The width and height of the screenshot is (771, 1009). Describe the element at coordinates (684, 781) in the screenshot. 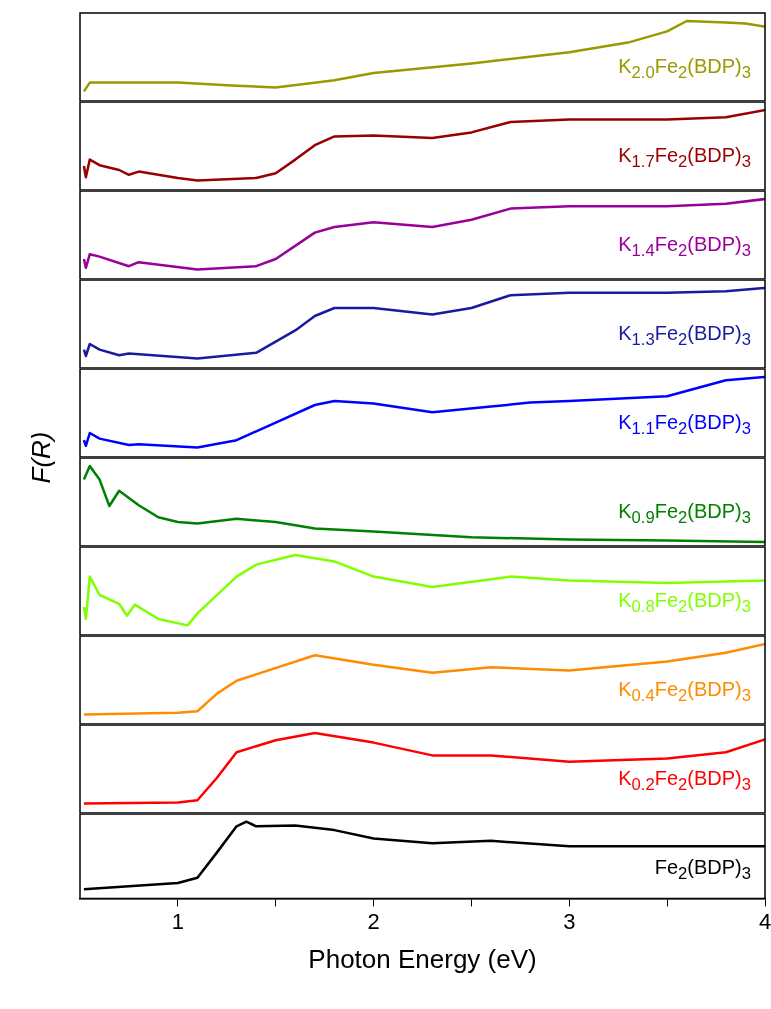

I see `series-label: K$_{0.2}$Fe$_{2}$(BDP)$_{3}$` at that location.